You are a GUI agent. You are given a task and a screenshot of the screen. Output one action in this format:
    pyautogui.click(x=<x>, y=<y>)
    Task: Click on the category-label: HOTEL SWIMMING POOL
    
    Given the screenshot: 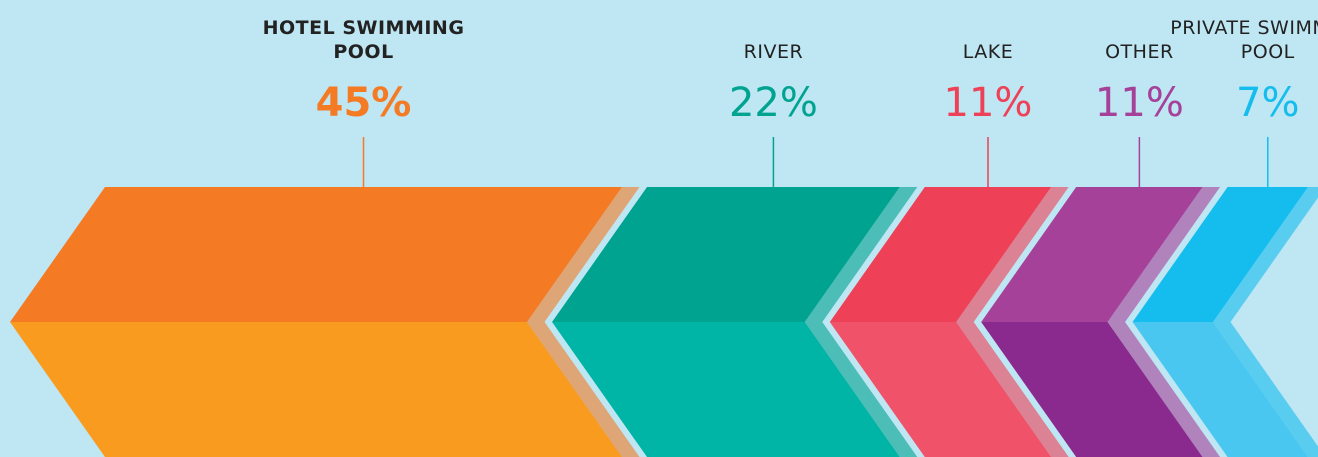 What is the action you would take?
    pyautogui.click(x=363, y=40)
    